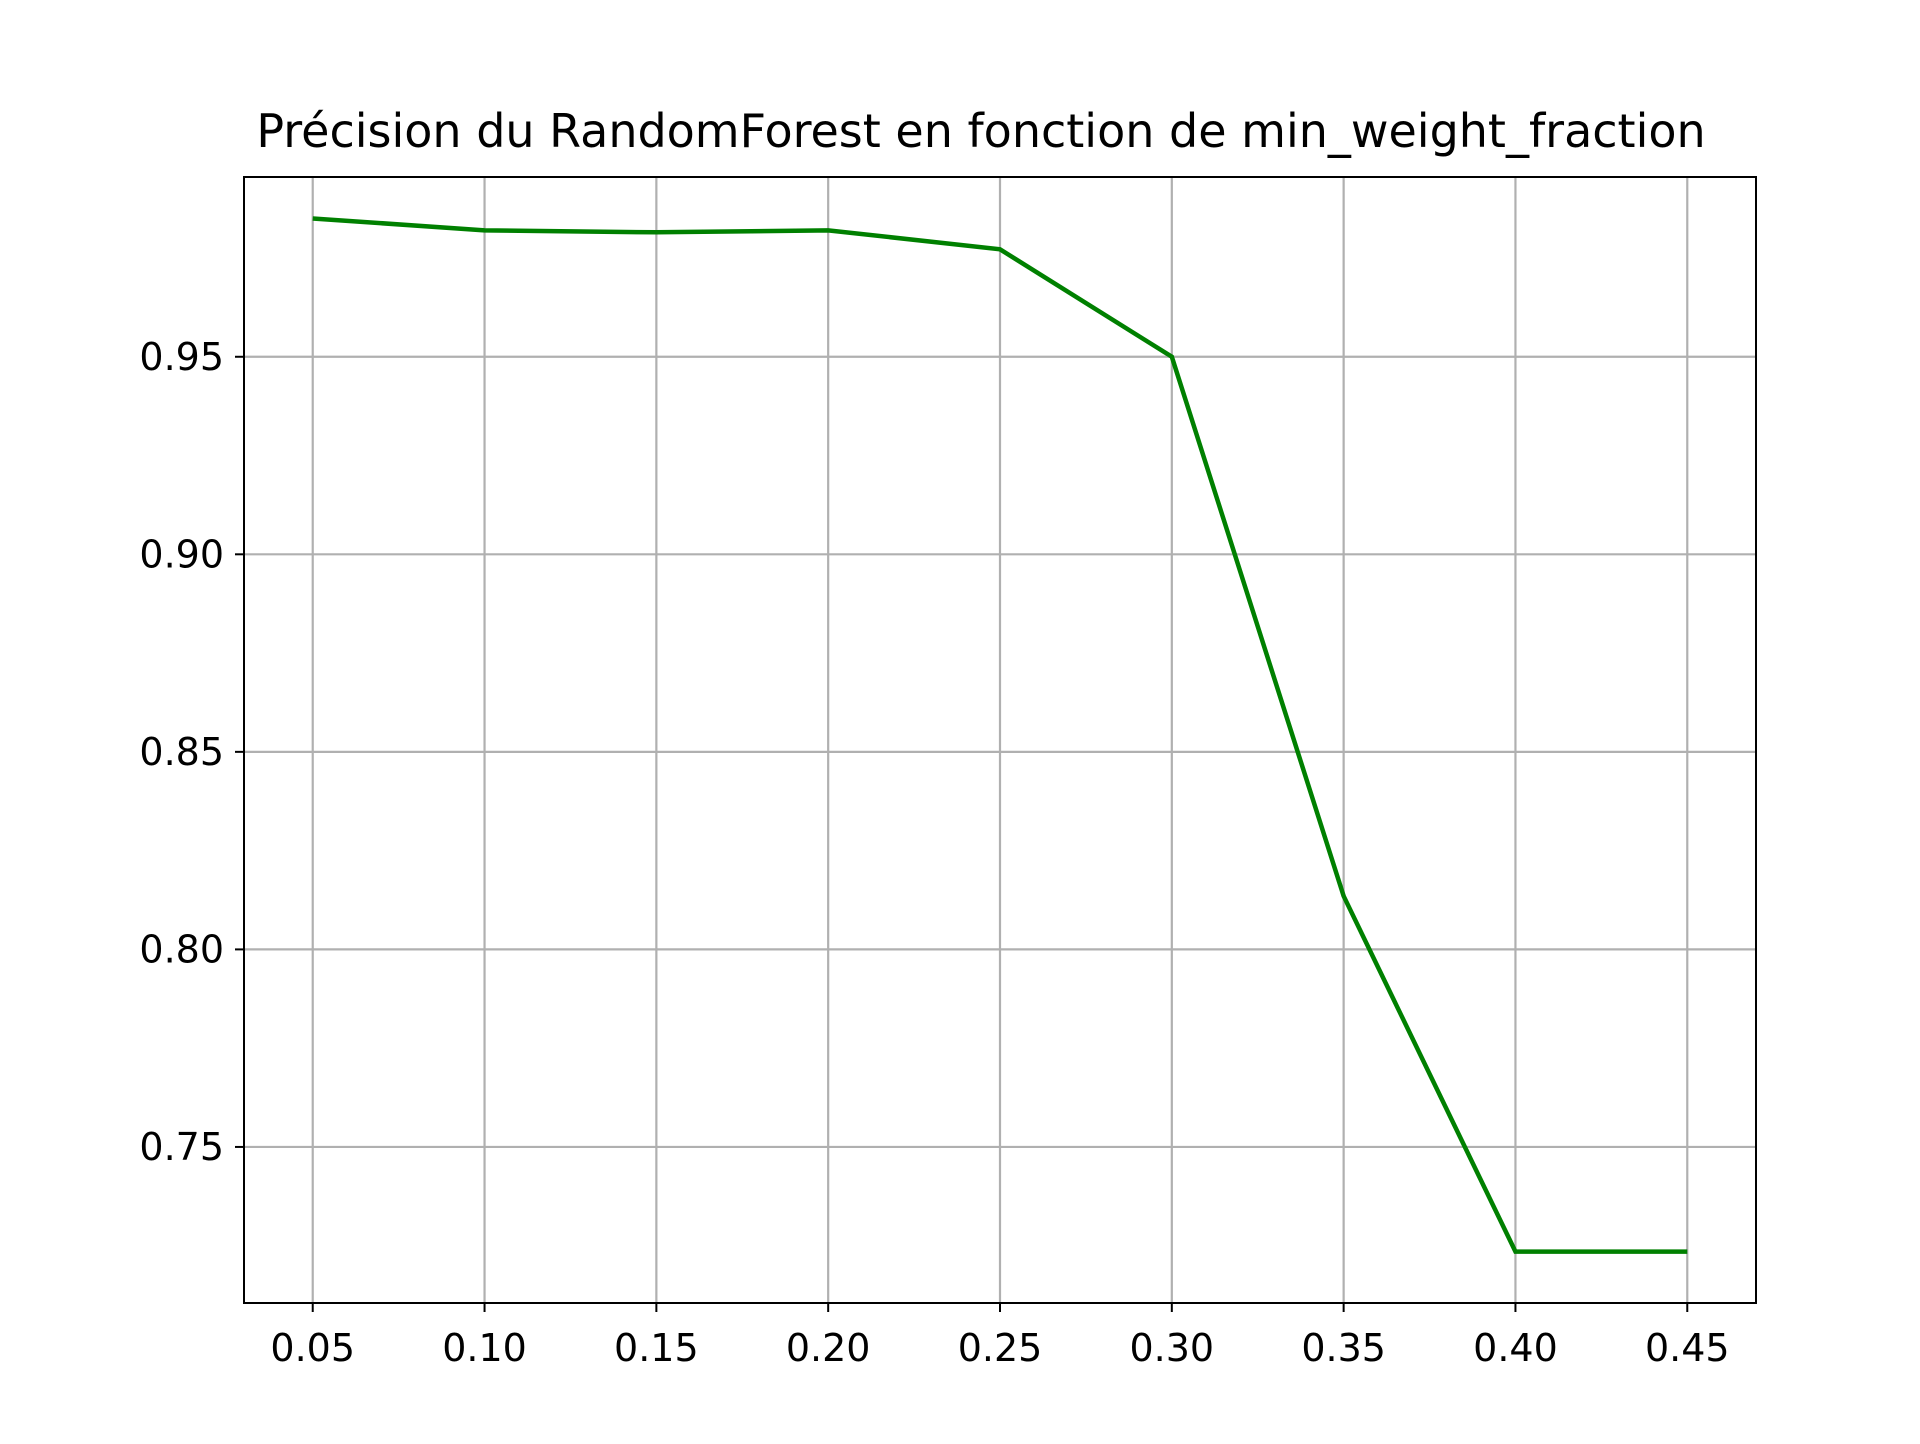 The width and height of the screenshot is (1920, 1444). I want to click on y-tick-label: 0.95, so click(181, 357).